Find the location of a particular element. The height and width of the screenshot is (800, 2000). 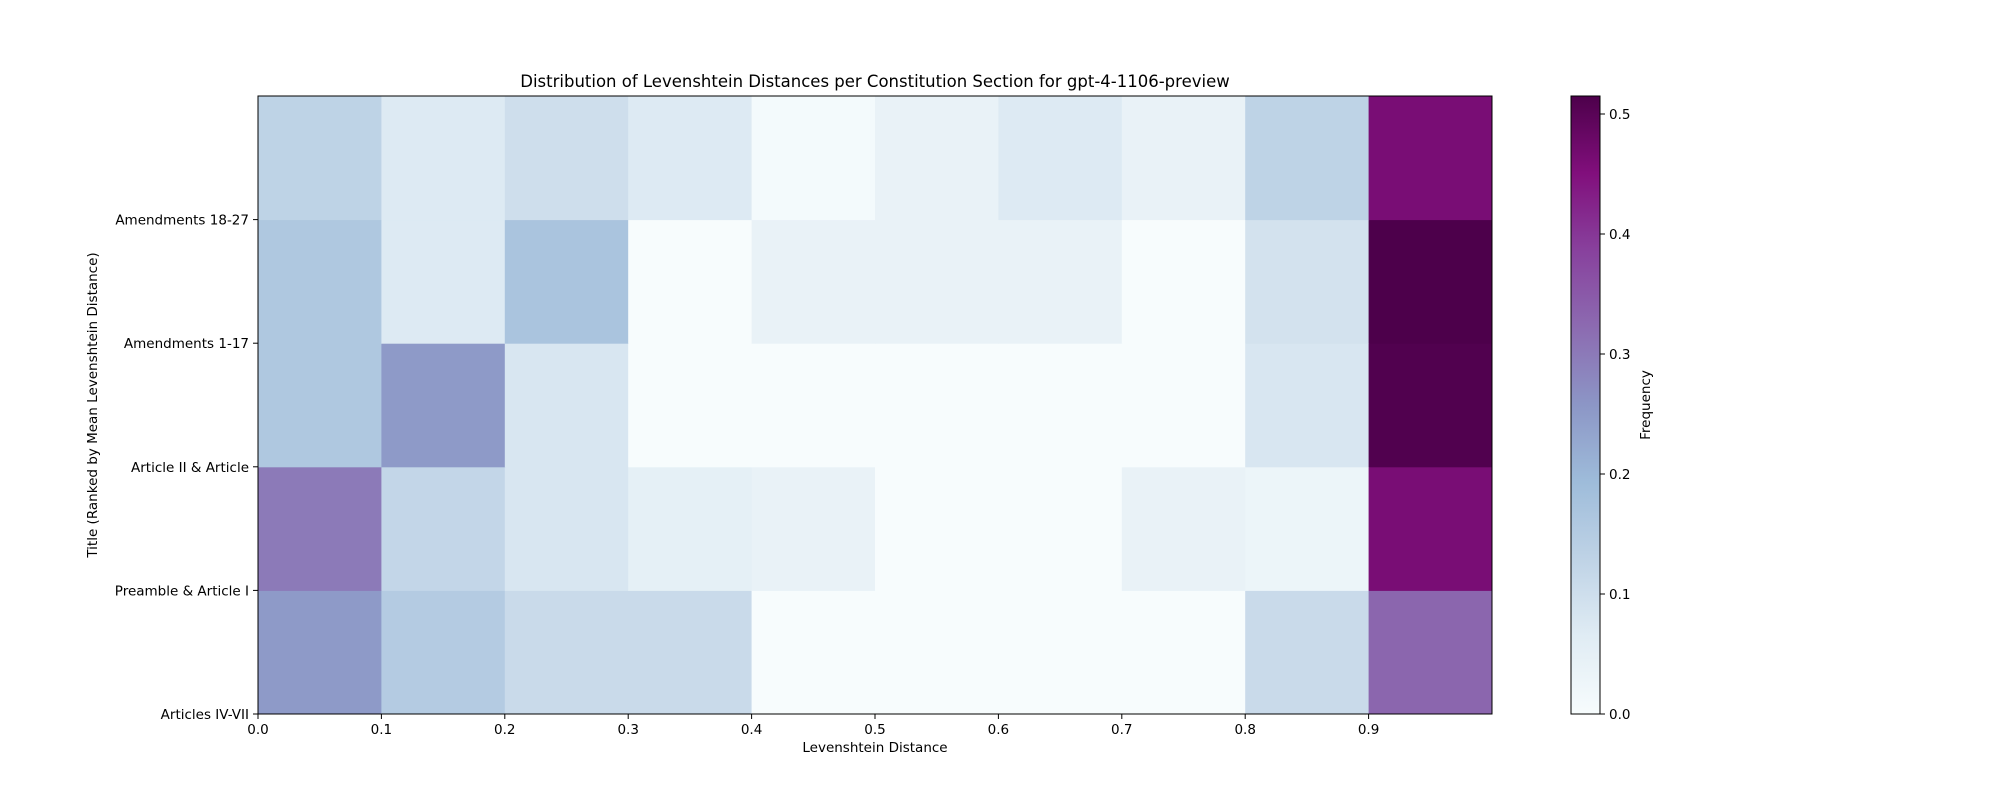

colorbar-tick-label: 0.3 is located at coordinates (1619, 355).